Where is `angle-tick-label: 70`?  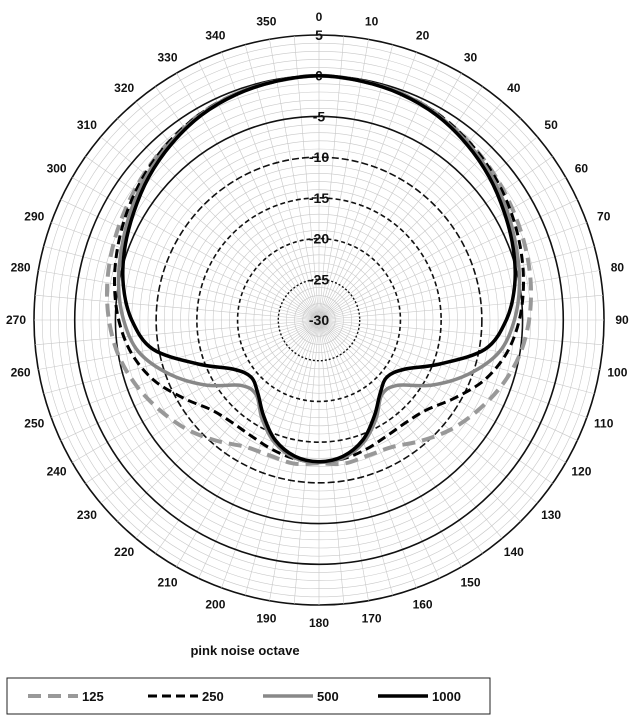
angle-tick-label: 70 is located at coordinates (604, 216).